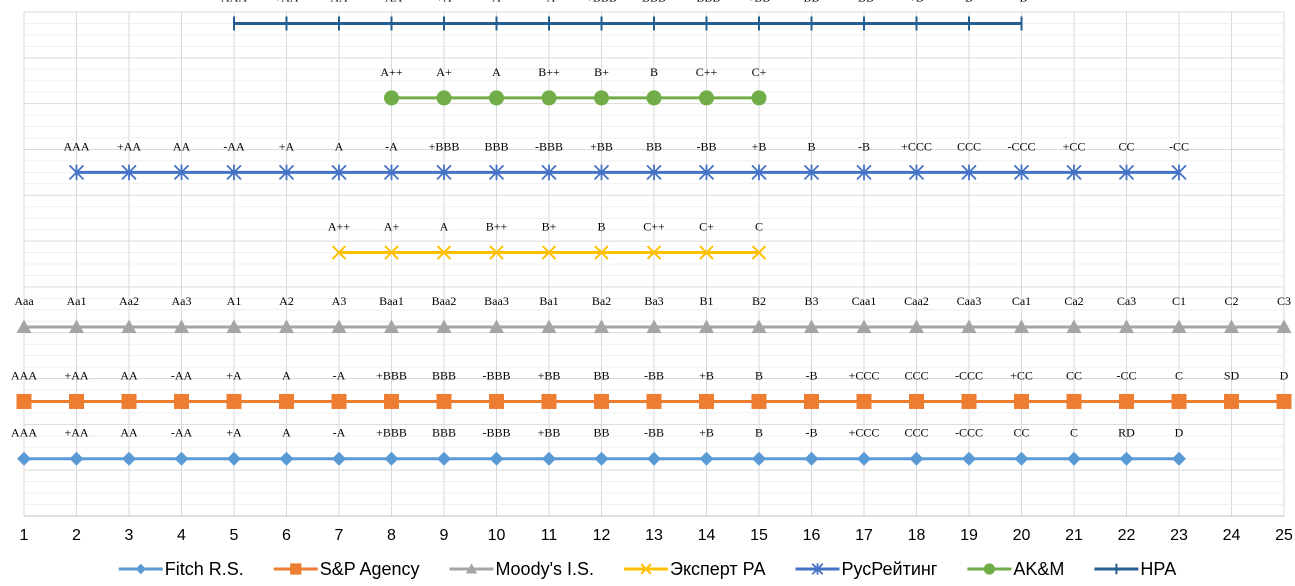 This screenshot has height=586, width=1295. What do you see at coordinates (1015, 569) in the screenshot?
I see `legend-item-ak-m: AK&M` at bounding box center [1015, 569].